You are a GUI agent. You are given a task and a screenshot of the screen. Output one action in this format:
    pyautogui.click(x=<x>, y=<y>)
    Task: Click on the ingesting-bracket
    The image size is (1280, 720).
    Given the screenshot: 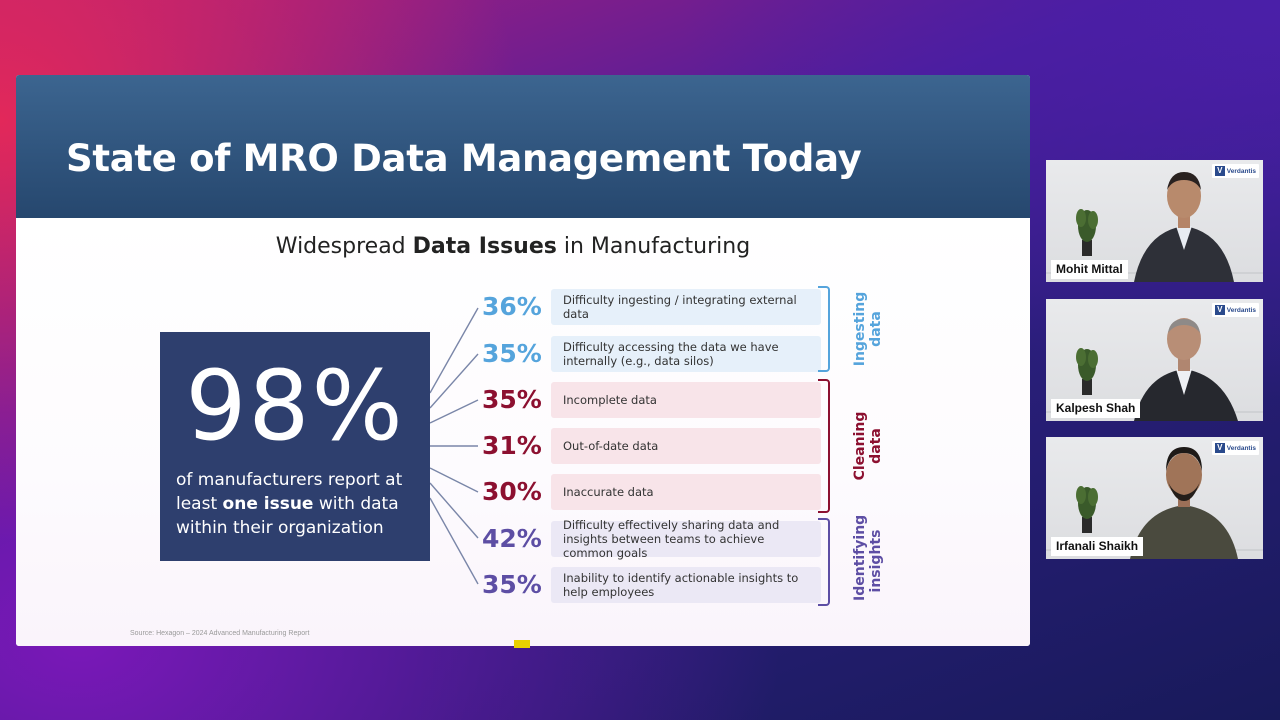 What is the action you would take?
    pyautogui.click(x=824, y=329)
    